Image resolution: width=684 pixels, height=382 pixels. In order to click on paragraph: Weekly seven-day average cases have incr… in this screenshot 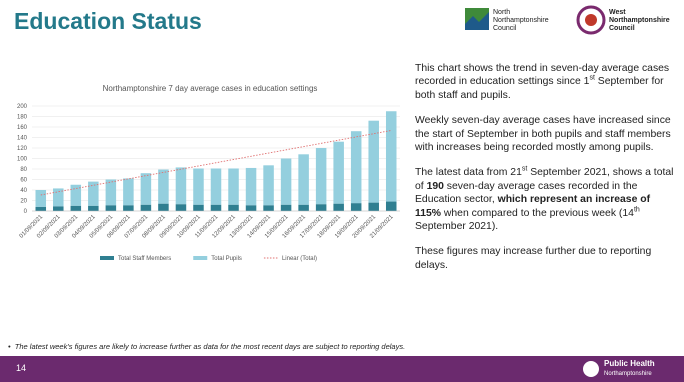, I will do `click(546, 134)`.